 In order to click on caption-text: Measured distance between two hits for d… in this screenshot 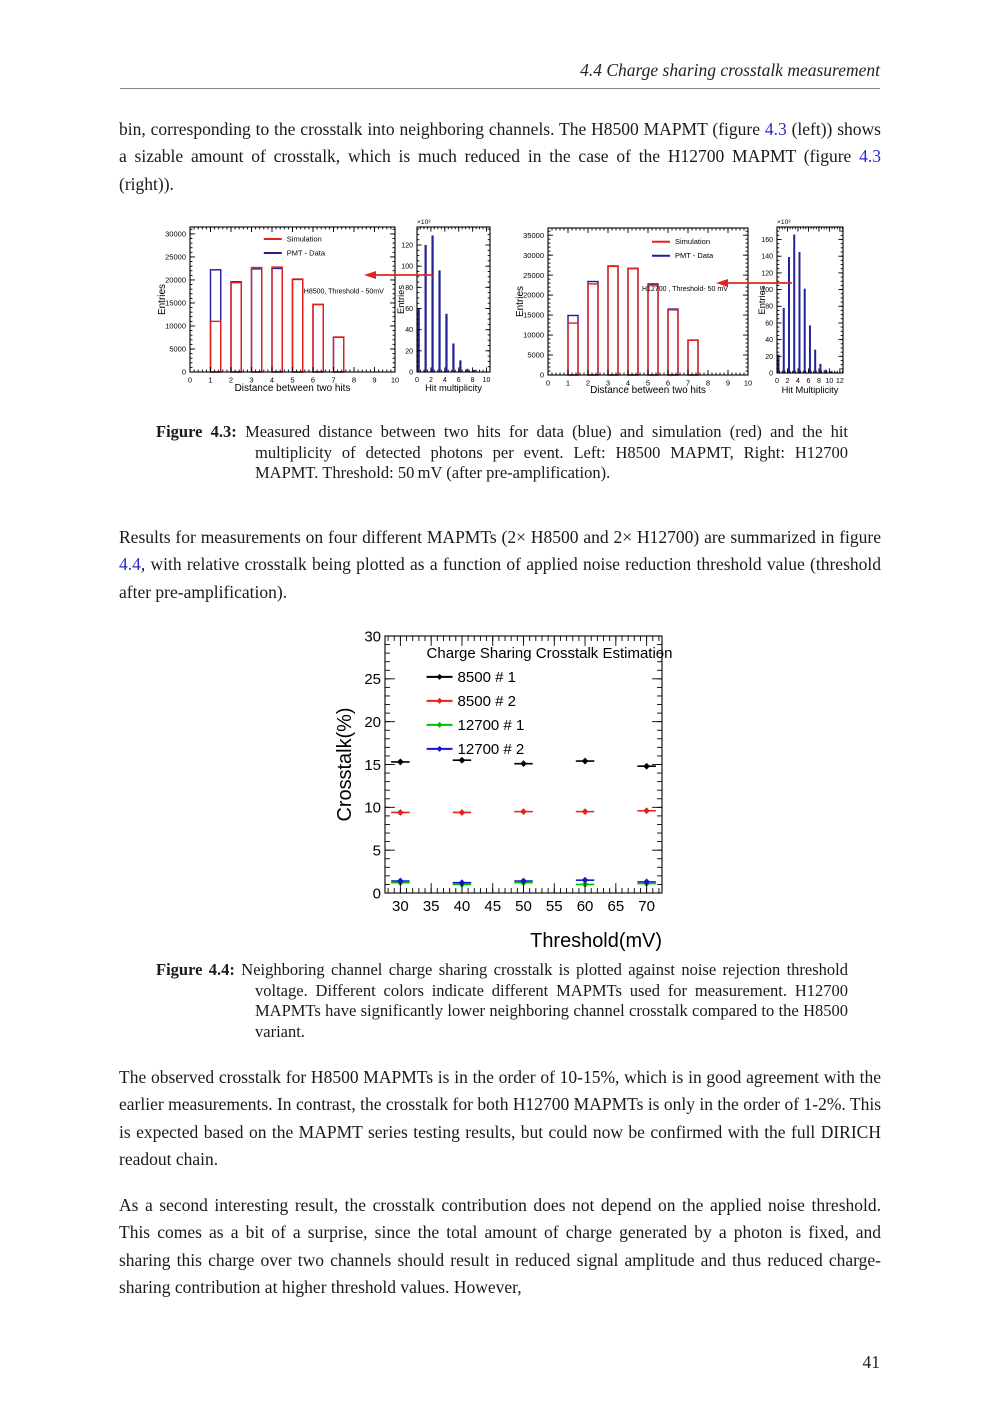, I will do `click(546, 452)`.